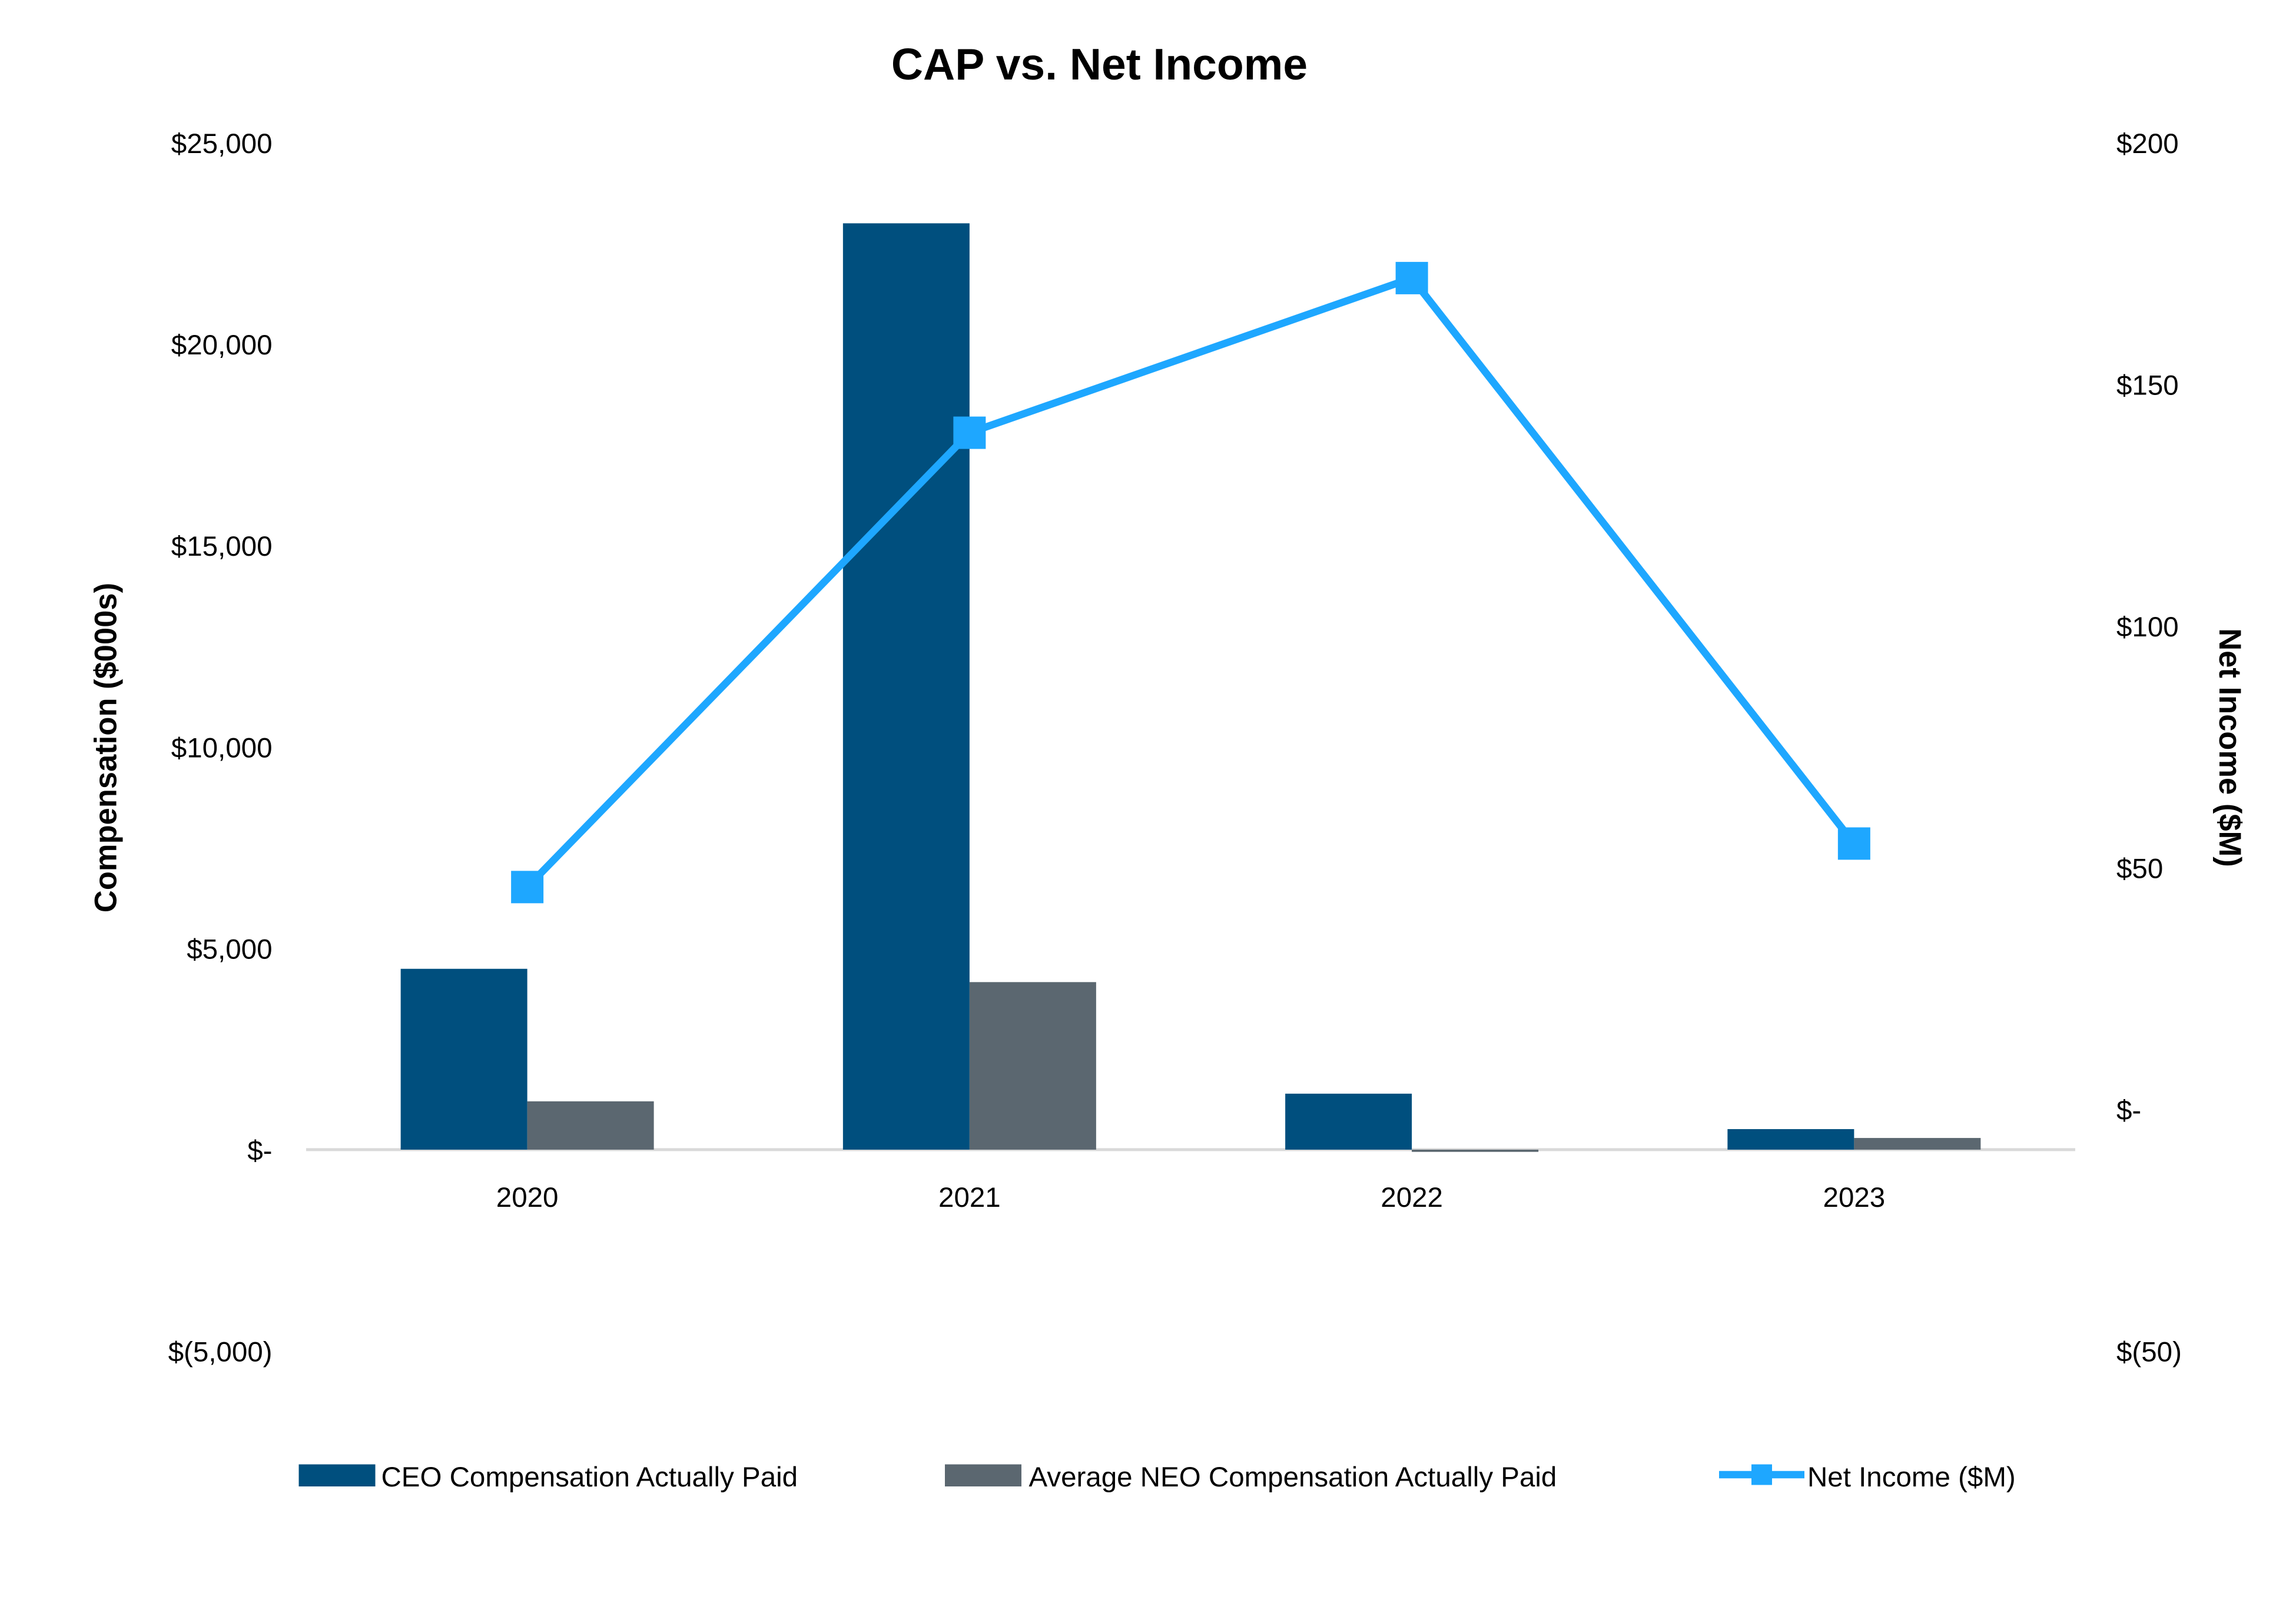  What do you see at coordinates (2147, 386) in the screenshot?
I see `y-right-tick-label: $150` at bounding box center [2147, 386].